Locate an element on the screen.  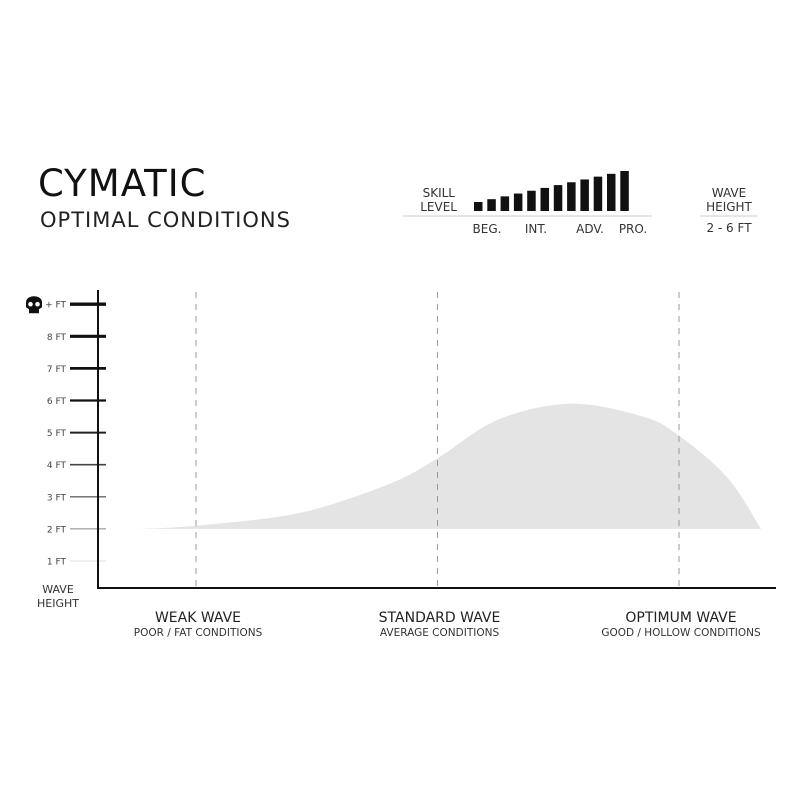
y-tick-label: 1 FT is located at coordinates (57, 563).